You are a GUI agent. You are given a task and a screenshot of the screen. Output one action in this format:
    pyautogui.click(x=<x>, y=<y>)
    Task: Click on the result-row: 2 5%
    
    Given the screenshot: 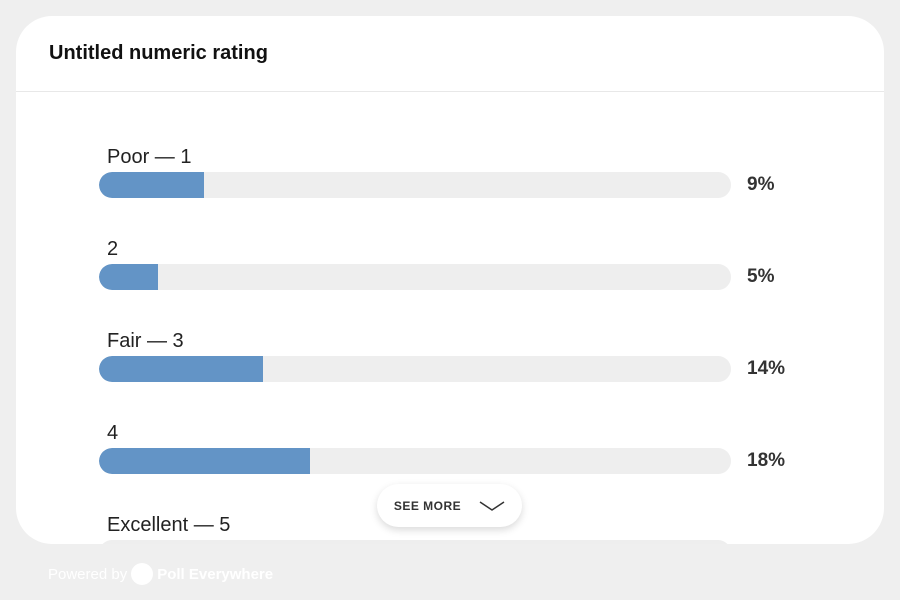 What is the action you would take?
    pyautogui.click(x=469, y=284)
    